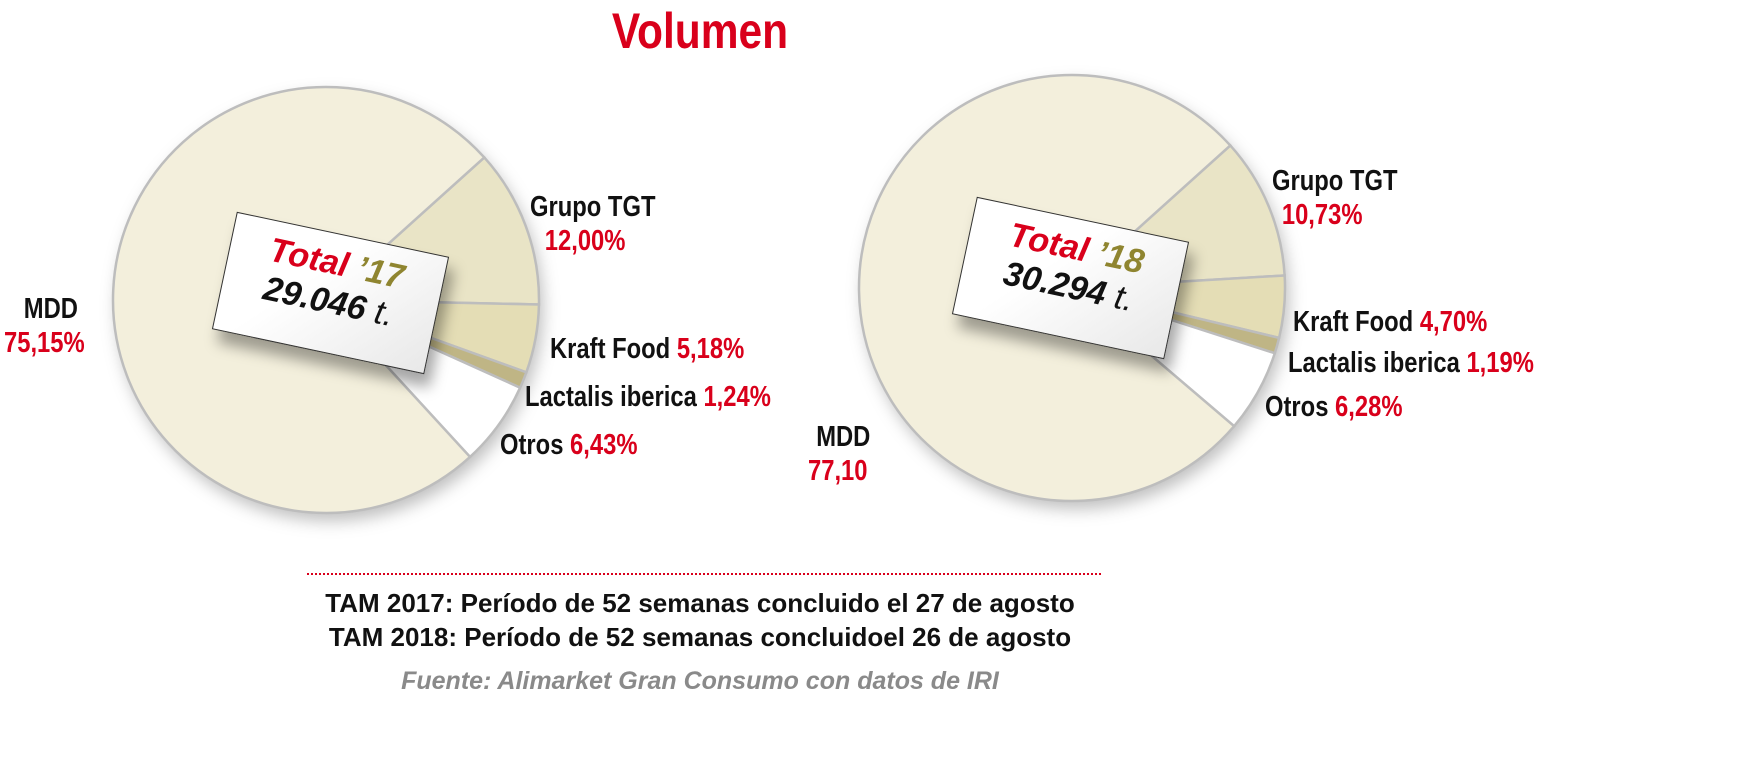 The image size is (1760, 784). What do you see at coordinates (647, 349) in the screenshot?
I see `label-kraft-17: Kraft Food 5,18%` at bounding box center [647, 349].